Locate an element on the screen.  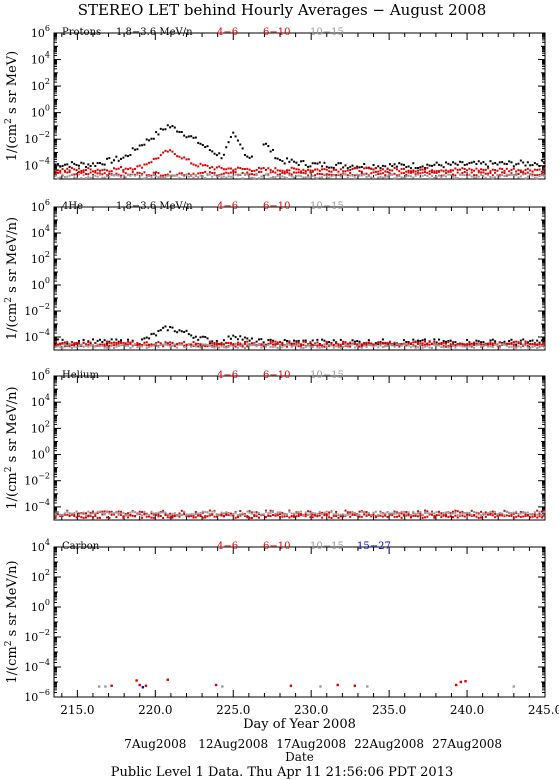
legend-entry: 1.8−3.6 MeV/n is located at coordinates (154, 206).